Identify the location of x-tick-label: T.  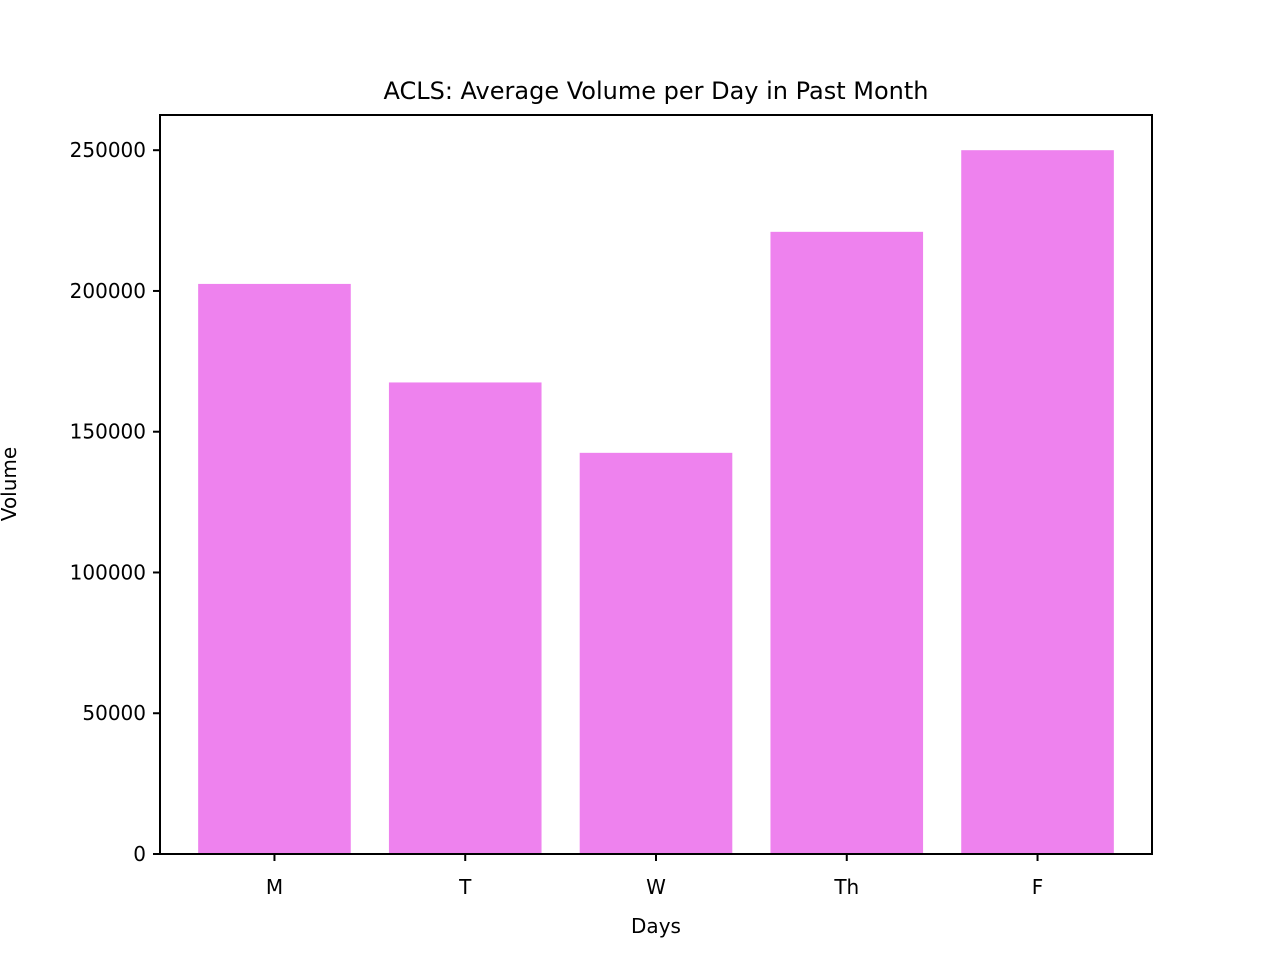
(465, 887).